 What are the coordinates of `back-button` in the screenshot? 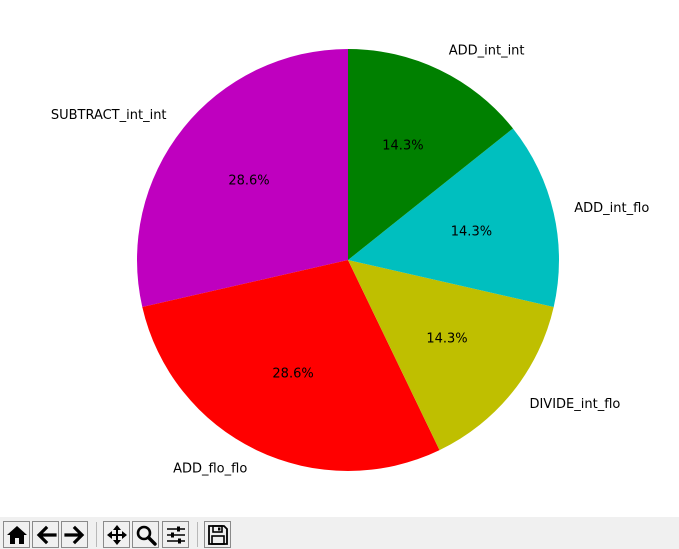 It's located at (45, 534).